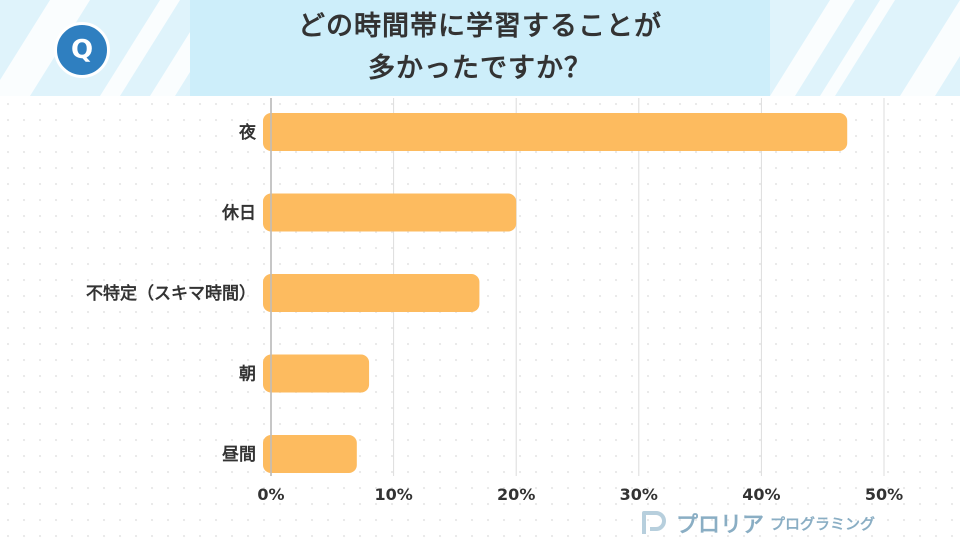  Describe the element at coordinates (823, 523) in the screenshot. I see `logo-sub-text: プログラミング` at that location.